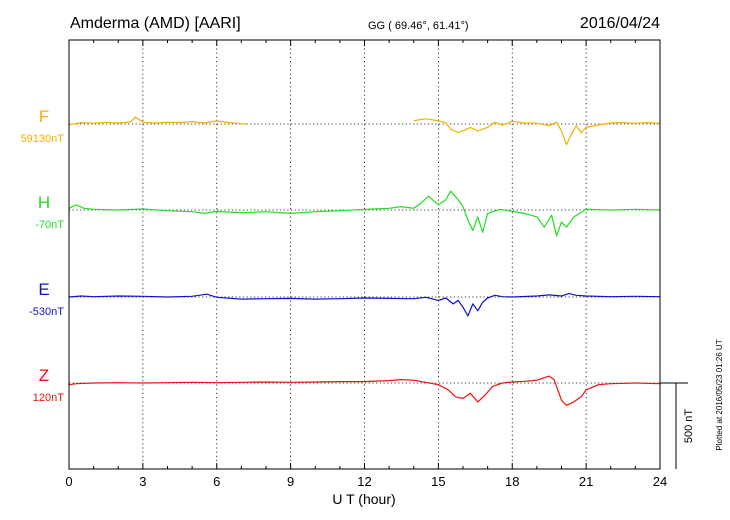 Image resolution: width=730 pixels, height=520 pixels. What do you see at coordinates (142, 481) in the screenshot?
I see `x-tick-label-3: 3` at bounding box center [142, 481].